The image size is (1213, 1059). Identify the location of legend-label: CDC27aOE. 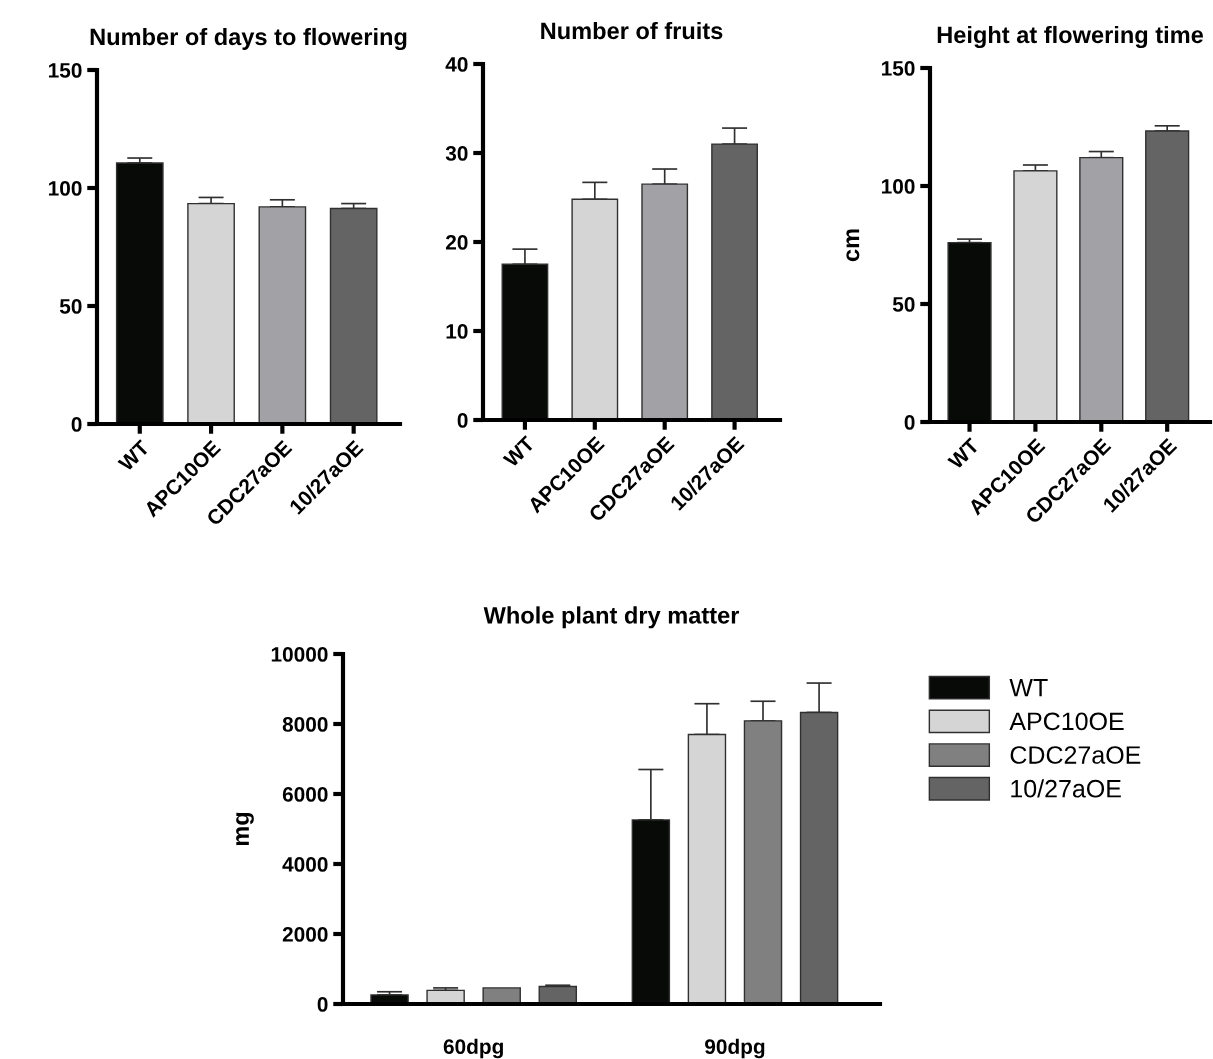
(1075, 755).